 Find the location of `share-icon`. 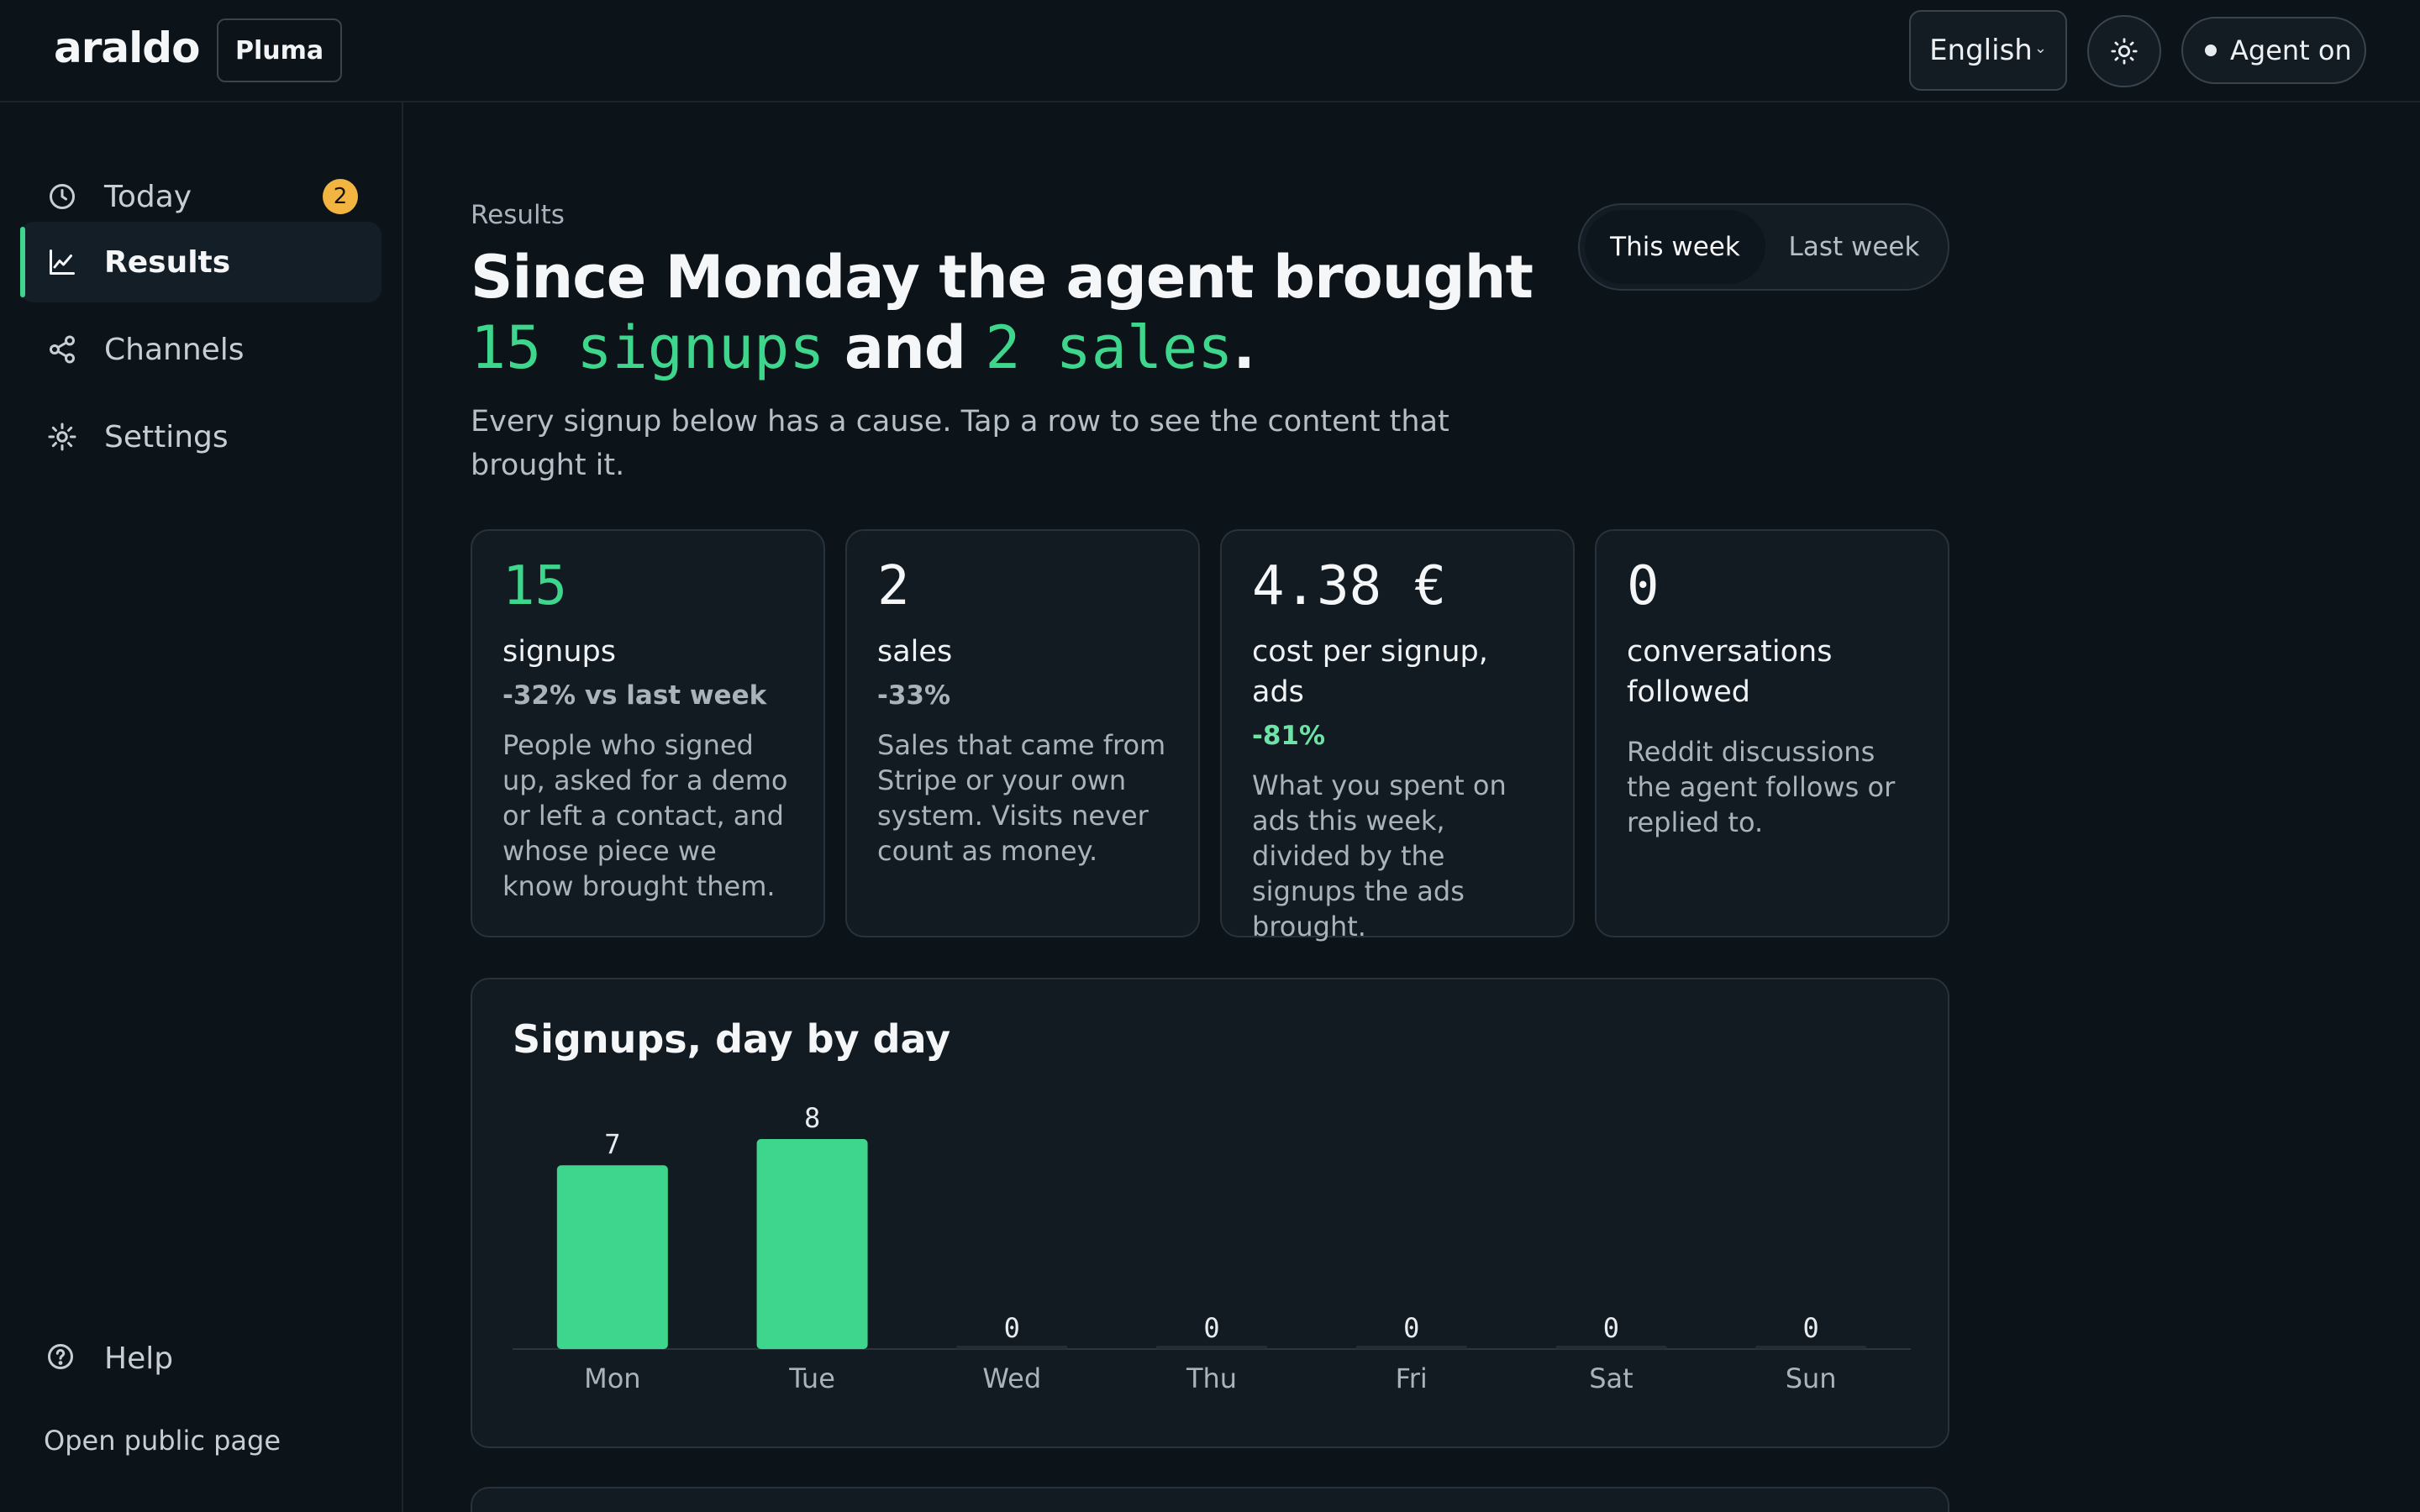

share-icon is located at coordinates (62, 349).